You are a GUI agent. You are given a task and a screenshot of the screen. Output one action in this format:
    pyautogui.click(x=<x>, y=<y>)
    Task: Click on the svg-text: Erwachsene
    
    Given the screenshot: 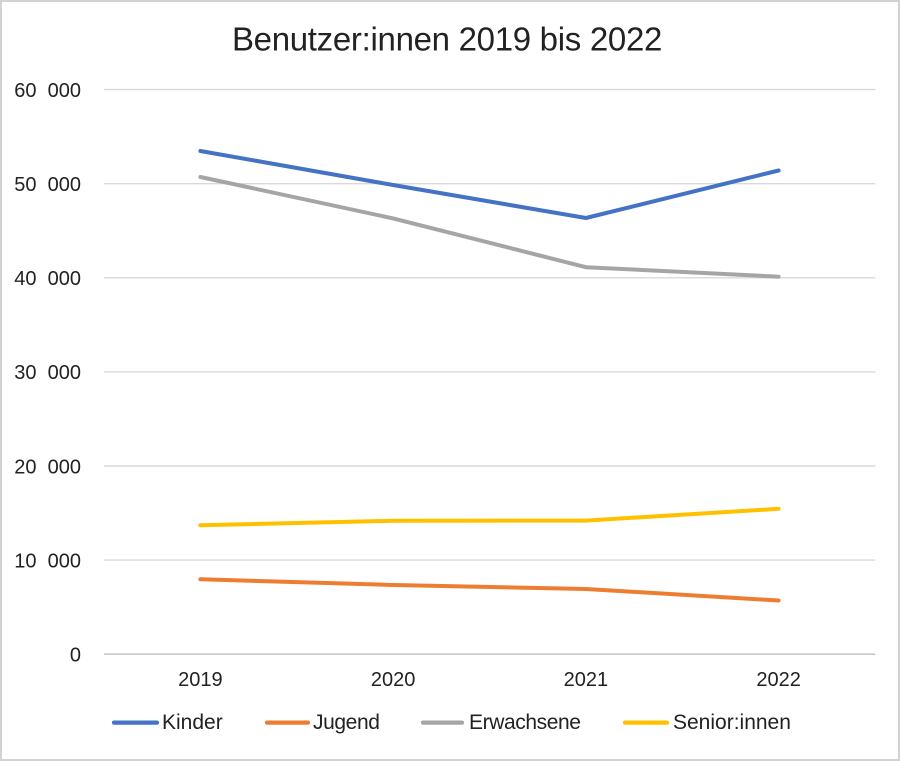 What is the action you would take?
    pyautogui.click(x=525, y=722)
    